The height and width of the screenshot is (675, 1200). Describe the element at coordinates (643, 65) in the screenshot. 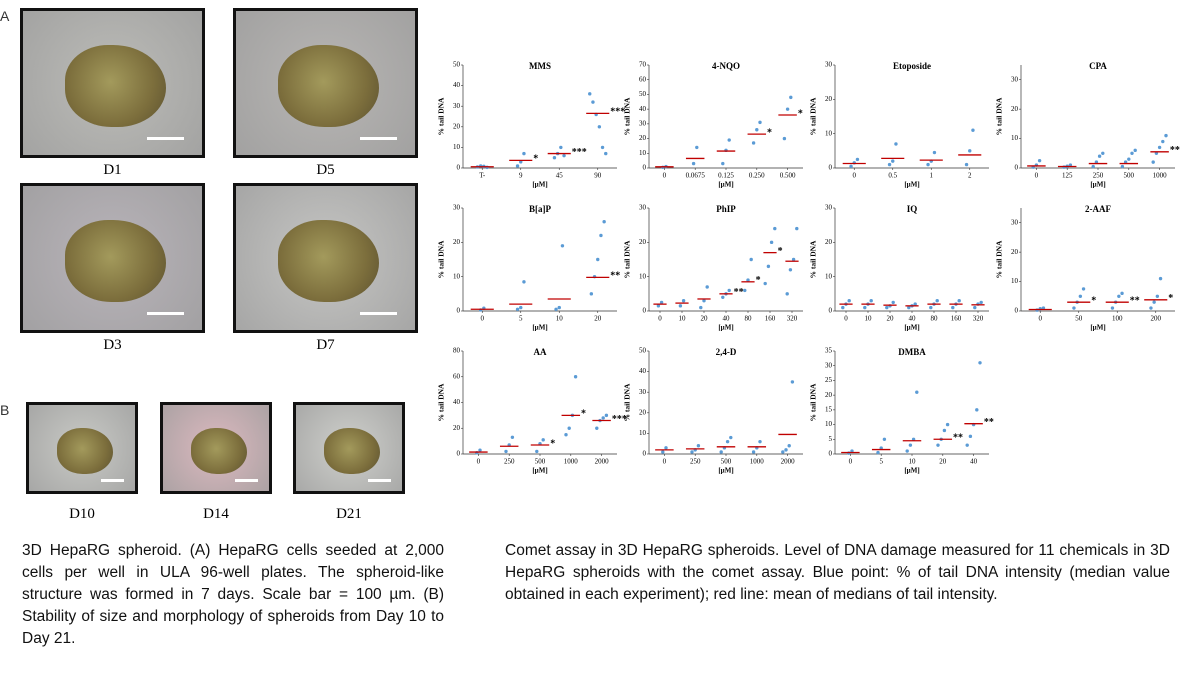

I see `y-tick-label: 70` at that location.